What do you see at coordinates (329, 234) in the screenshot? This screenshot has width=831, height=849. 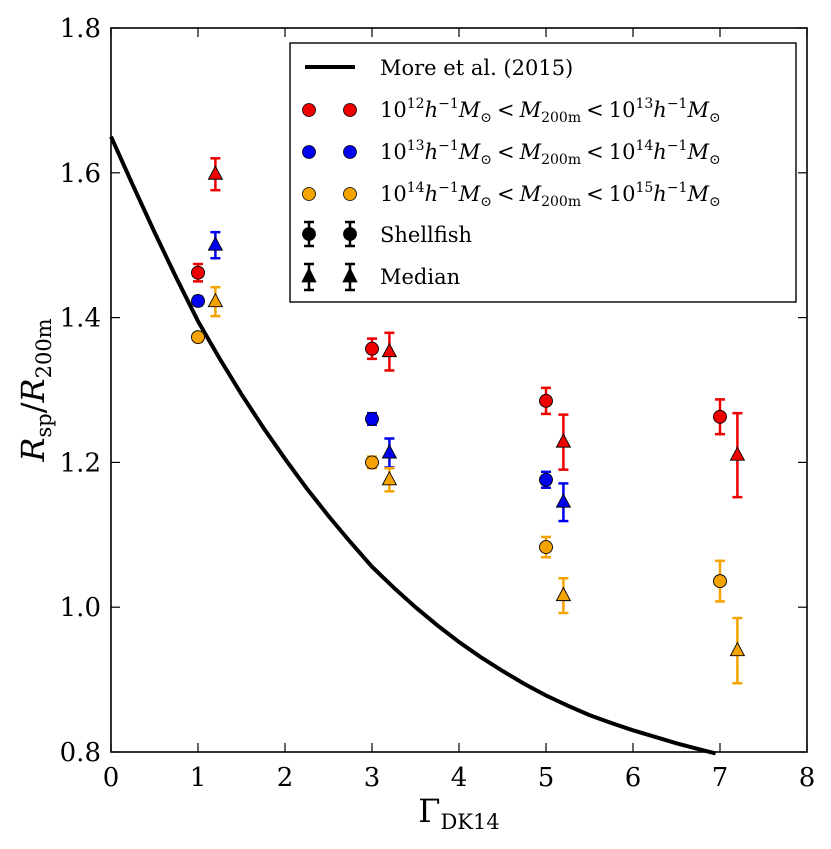 I see `legend-shellfish-swatch` at bounding box center [329, 234].